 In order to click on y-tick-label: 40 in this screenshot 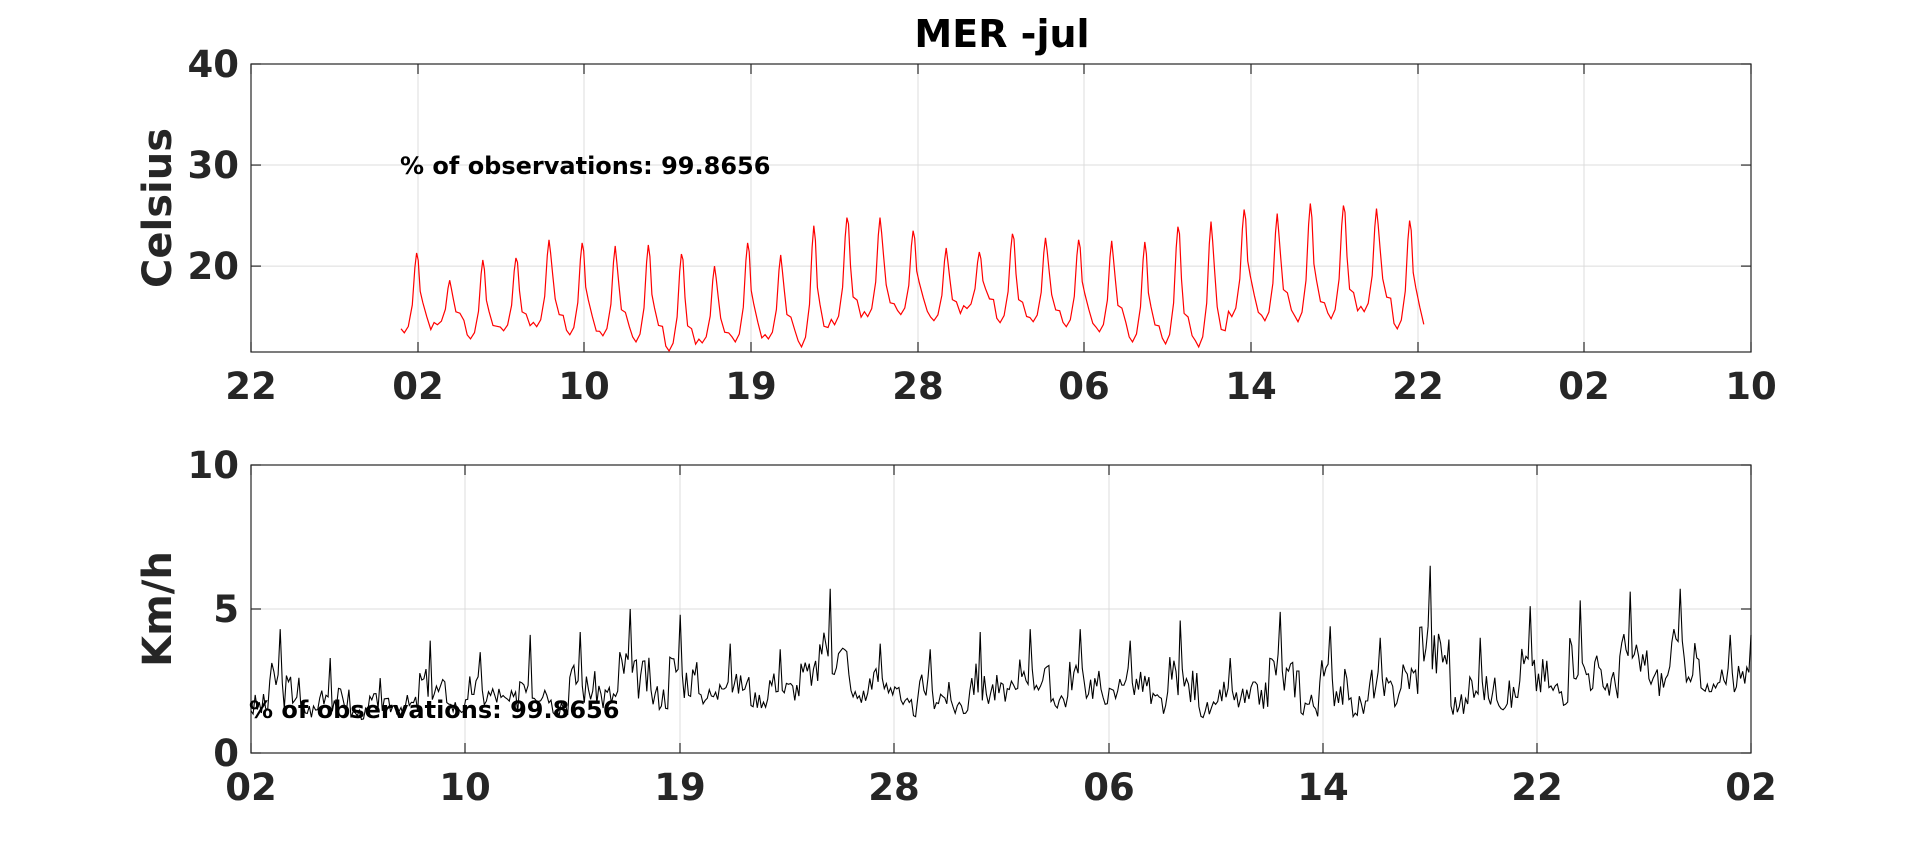, I will do `click(214, 64)`.